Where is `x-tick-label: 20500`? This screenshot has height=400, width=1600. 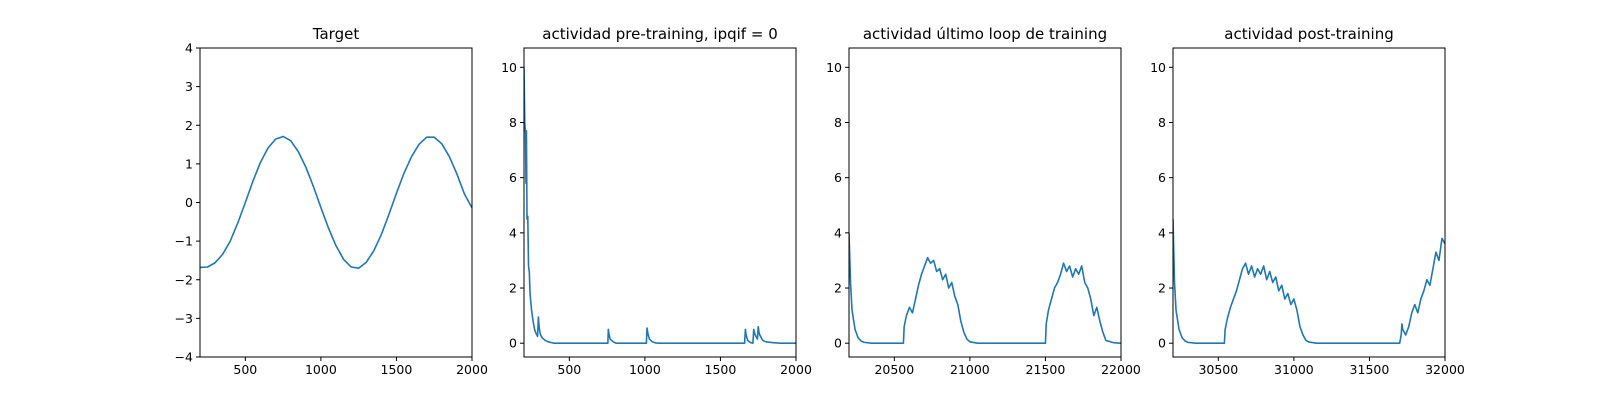 x-tick-label: 20500 is located at coordinates (894, 369).